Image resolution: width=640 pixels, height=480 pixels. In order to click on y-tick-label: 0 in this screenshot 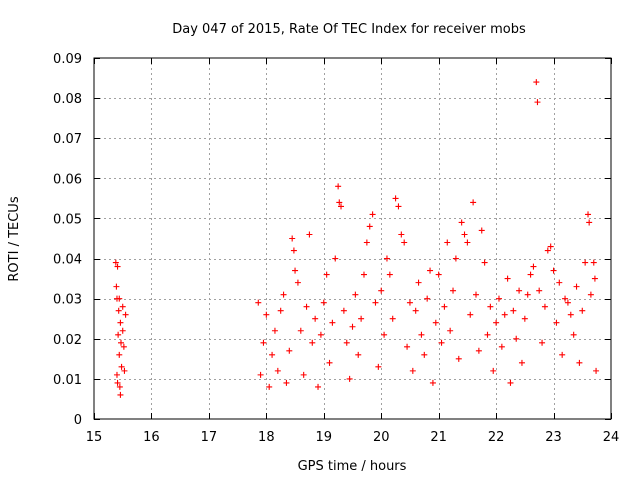, I will do `click(78, 420)`.